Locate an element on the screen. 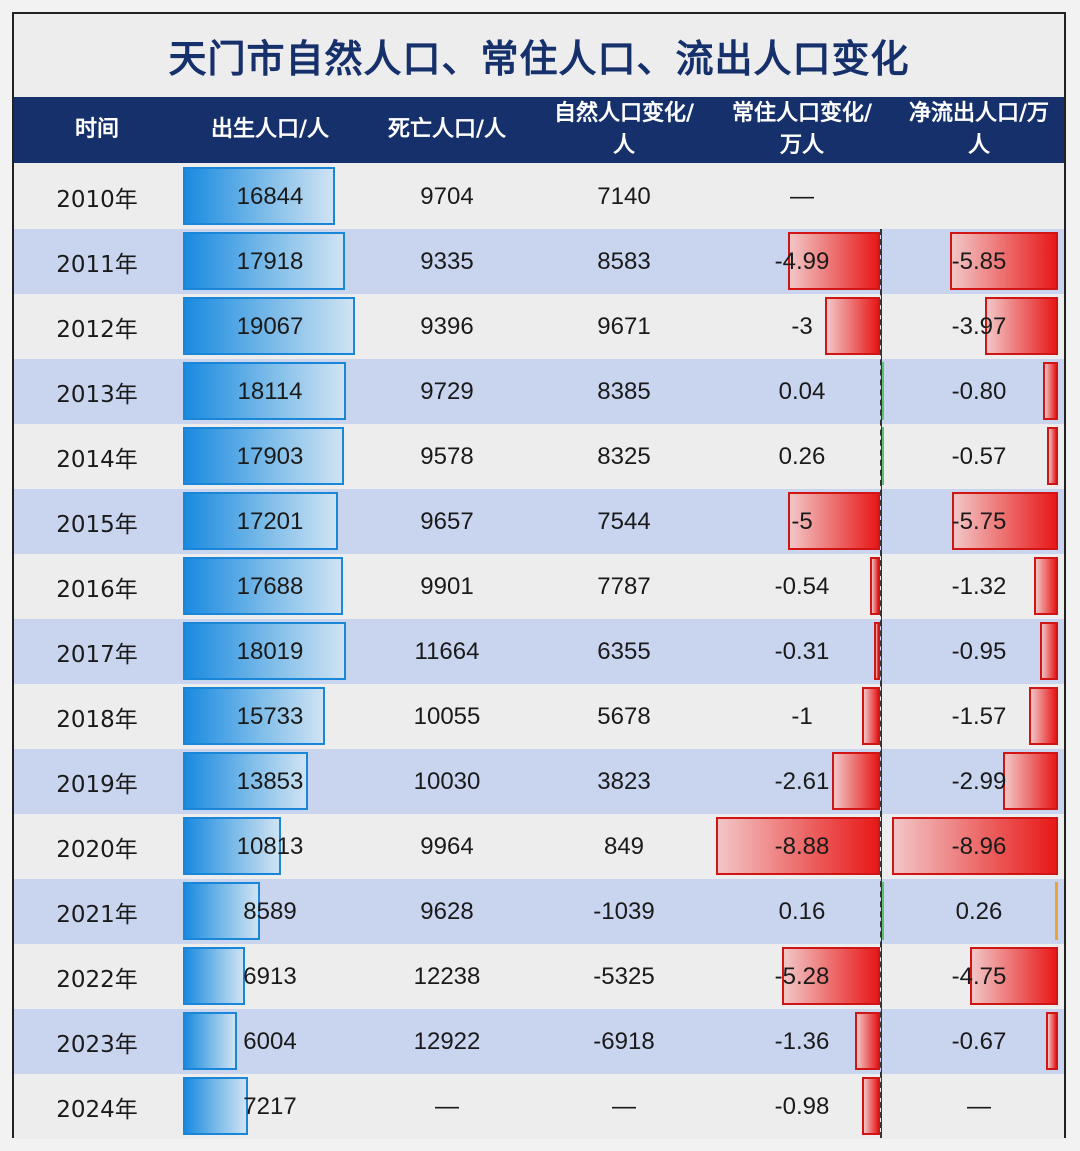 The width and height of the screenshot is (1080, 1151). cell-death: 9335 is located at coordinates (447, 261).